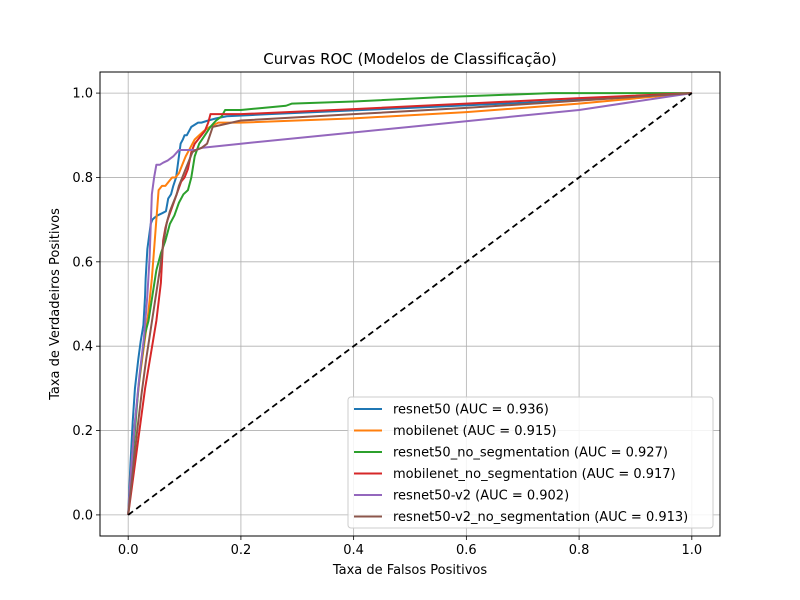 This screenshot has width=800, height=600. Describe the element at coordinates (128, 550) in the screenshot. I see `x-tick-label: 0.0` at that location.